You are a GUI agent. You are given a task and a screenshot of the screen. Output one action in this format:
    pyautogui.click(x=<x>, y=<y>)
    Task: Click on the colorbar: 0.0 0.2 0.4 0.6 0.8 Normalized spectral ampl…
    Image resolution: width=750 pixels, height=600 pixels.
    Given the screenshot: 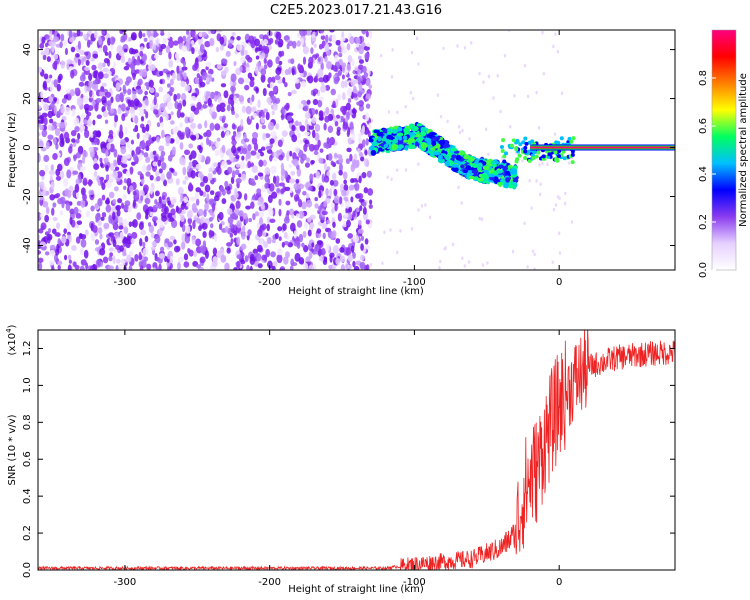 What is the action you would take?
    pyautogui.click(x=723, y=153)
    